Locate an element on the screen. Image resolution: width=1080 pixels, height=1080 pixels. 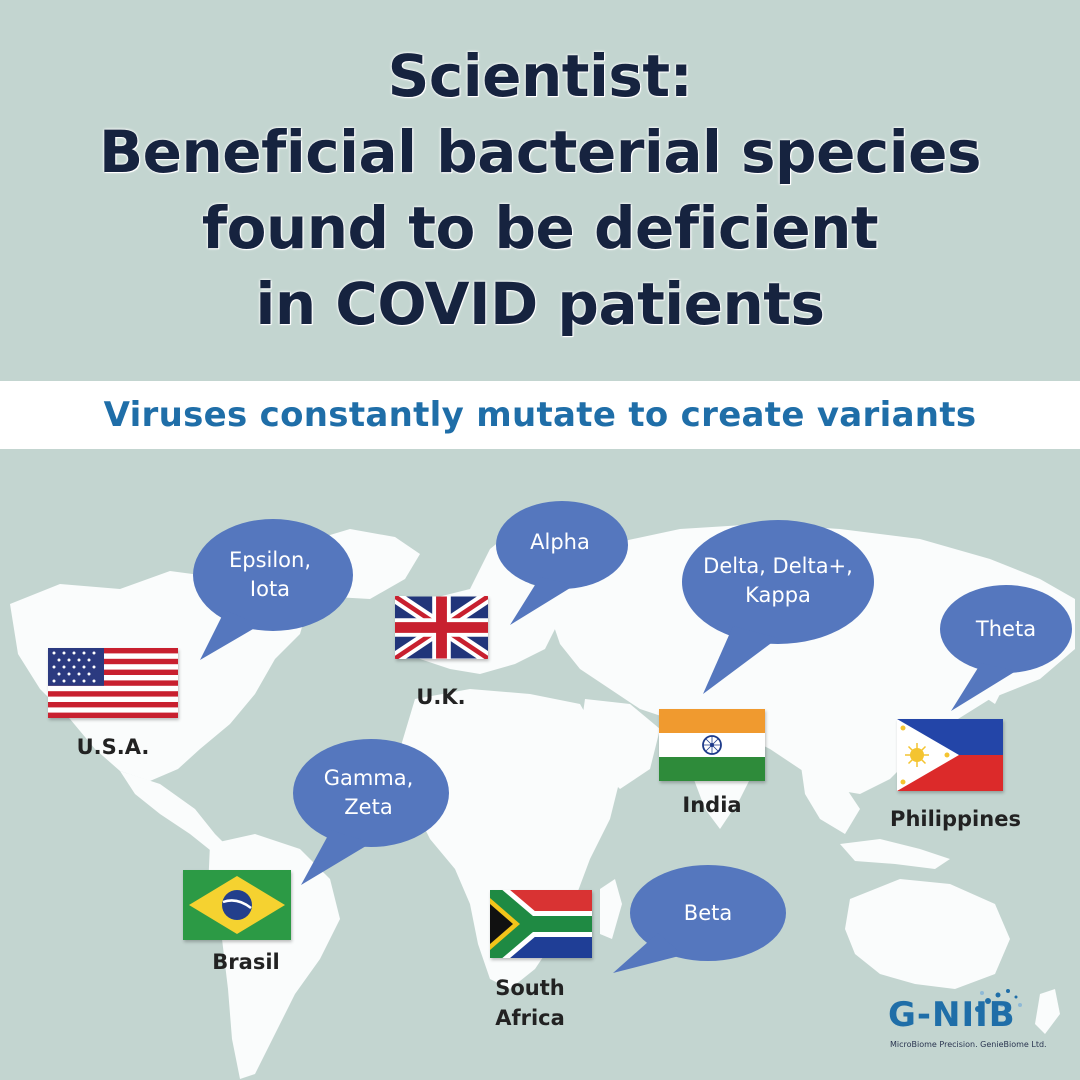
india-flag-icon is located at coordinates (712, 745).